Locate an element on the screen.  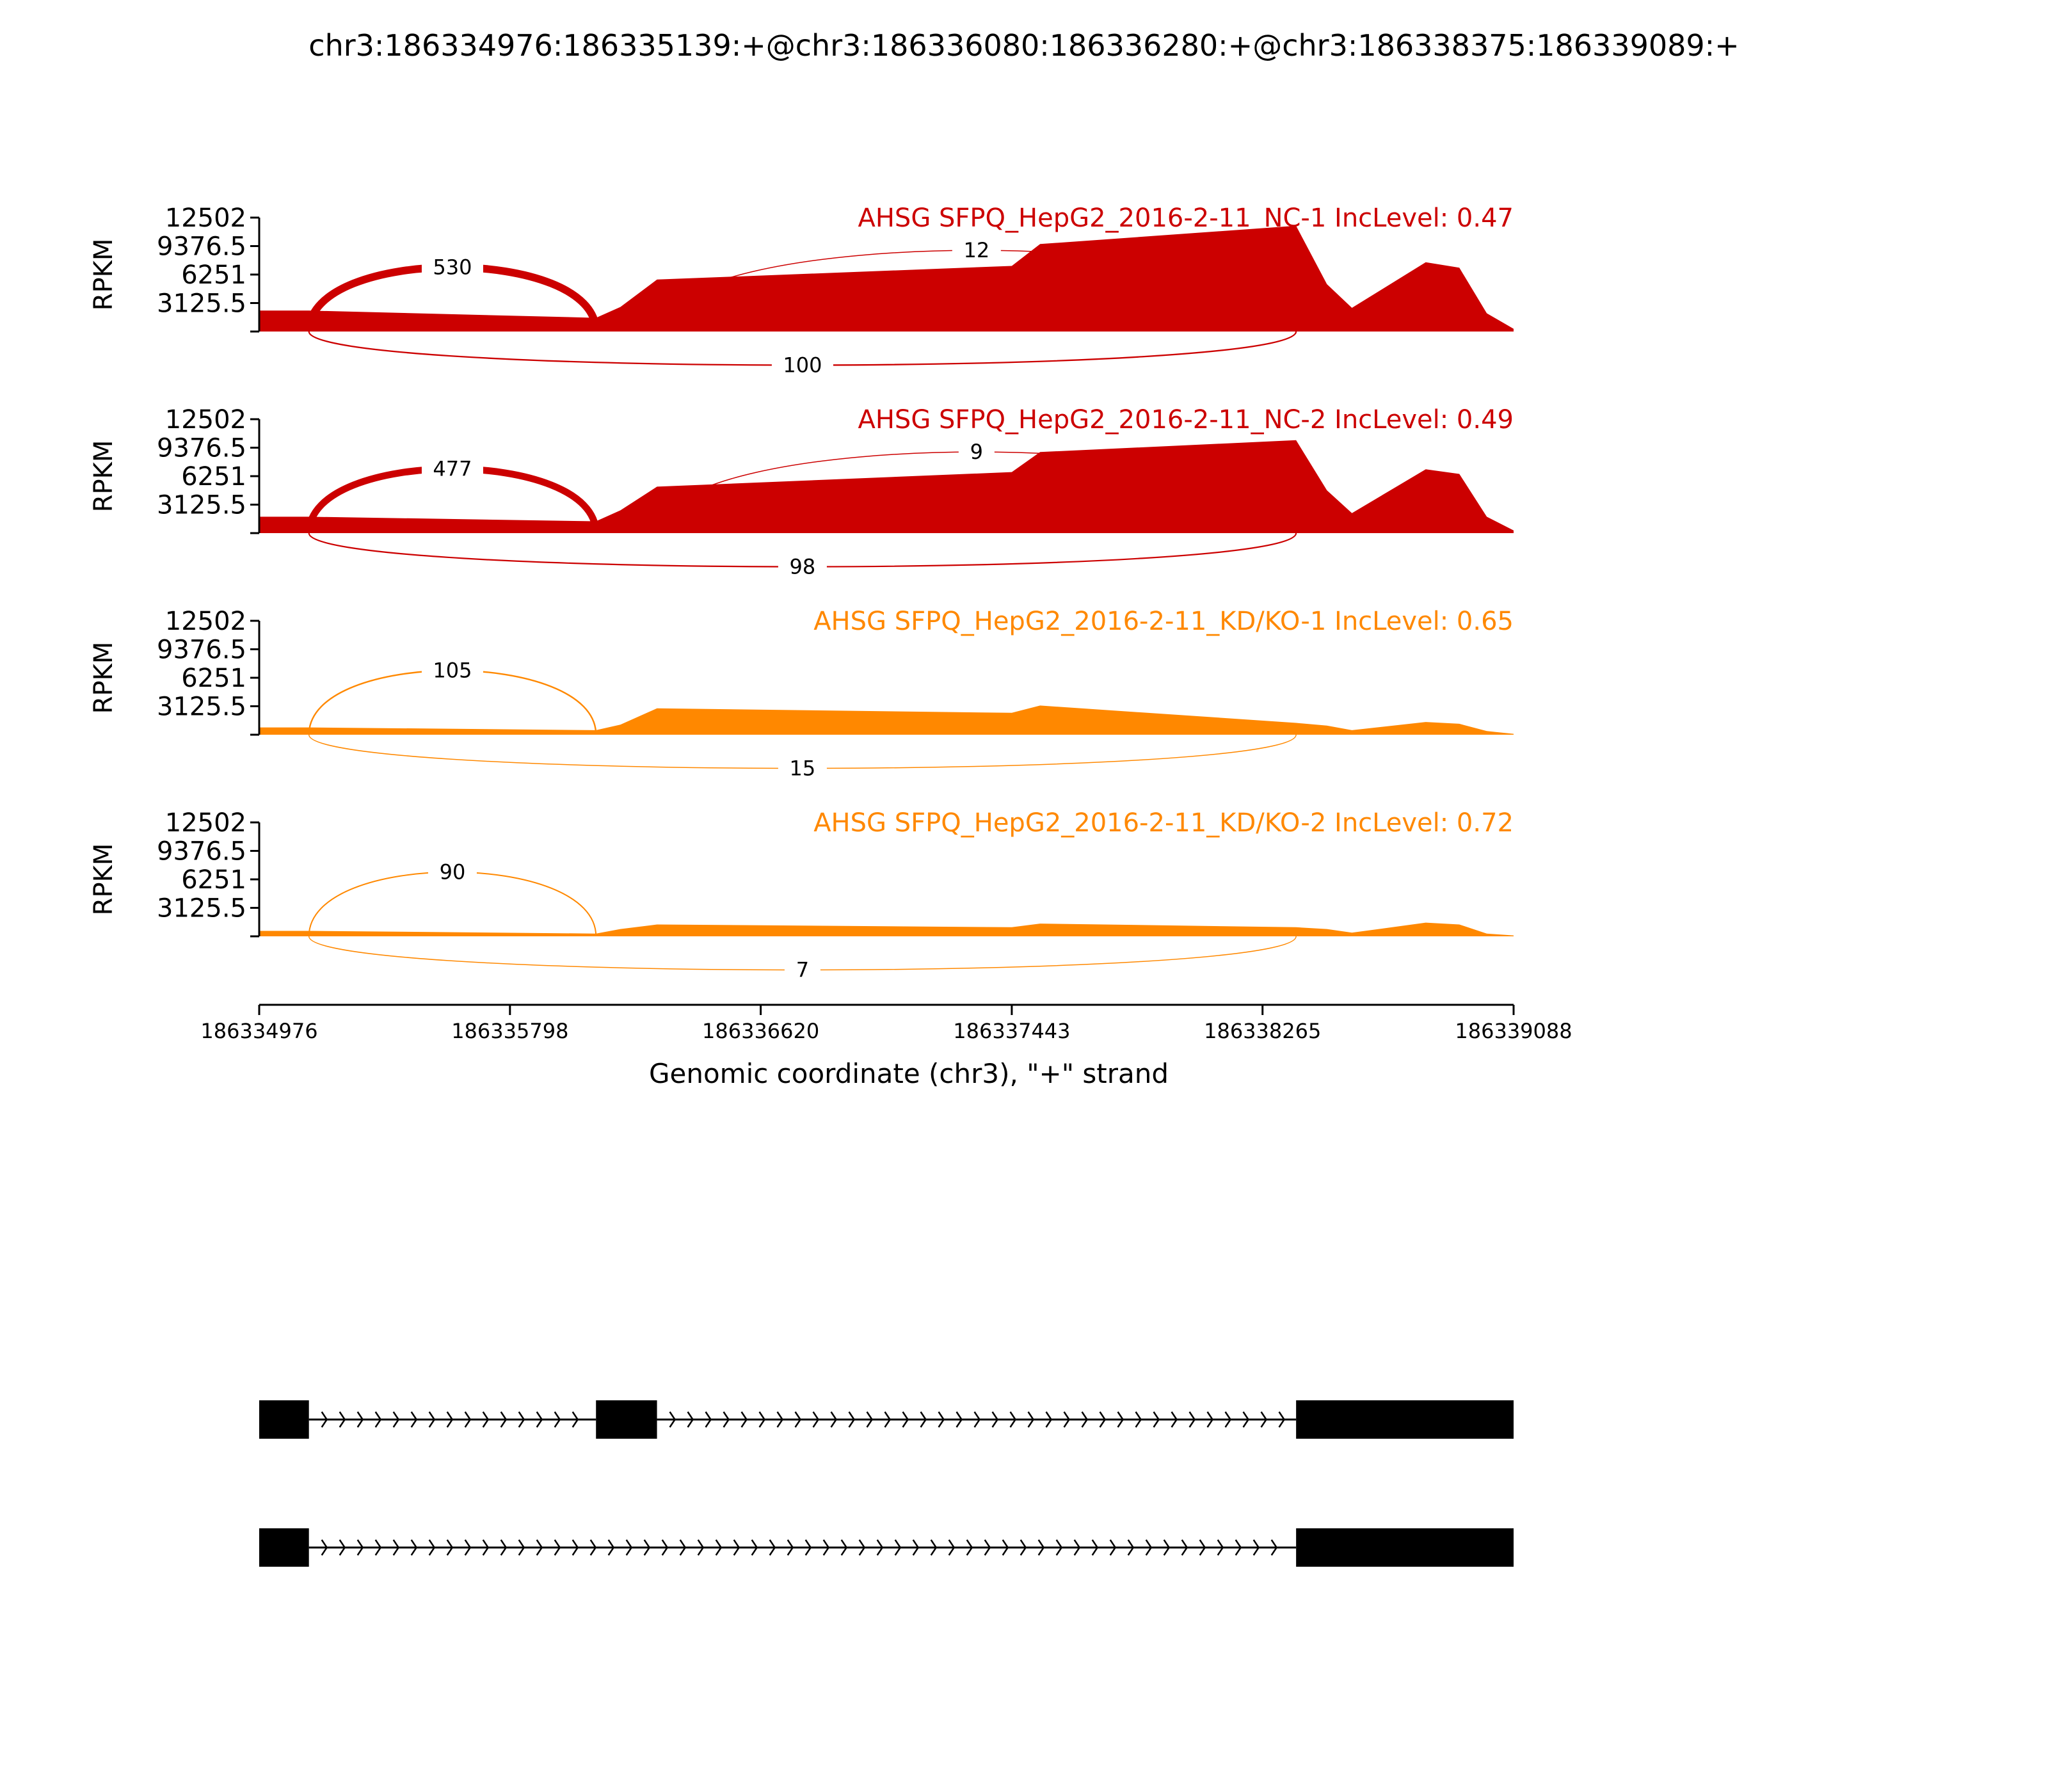
x-tick-label: 186334976 is located at coordinates (258, 1031).